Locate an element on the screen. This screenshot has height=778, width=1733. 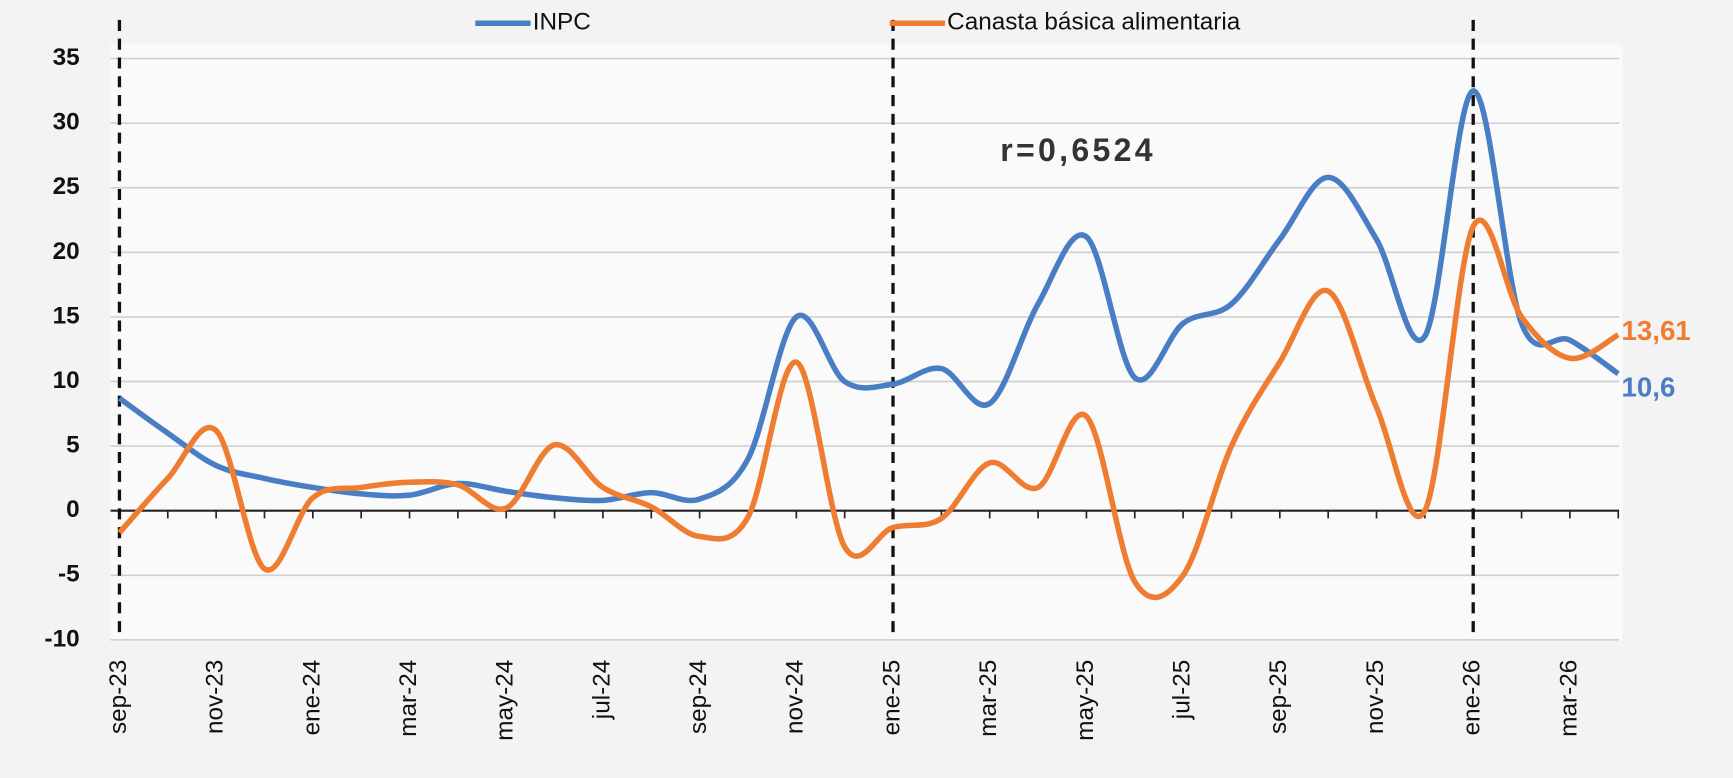
x-tick-label: mar-25 is located at coordinates (988, 698).